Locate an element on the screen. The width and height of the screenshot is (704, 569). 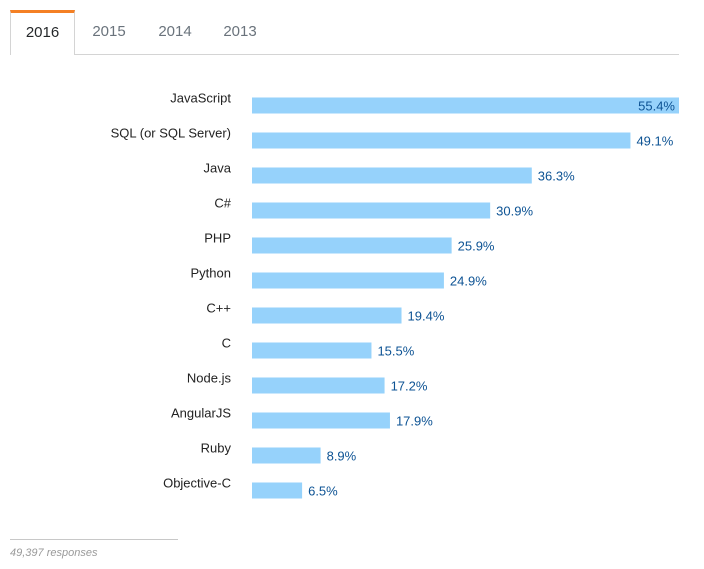
bar-sql-or-sql-server is located at coordinates (441, 140).